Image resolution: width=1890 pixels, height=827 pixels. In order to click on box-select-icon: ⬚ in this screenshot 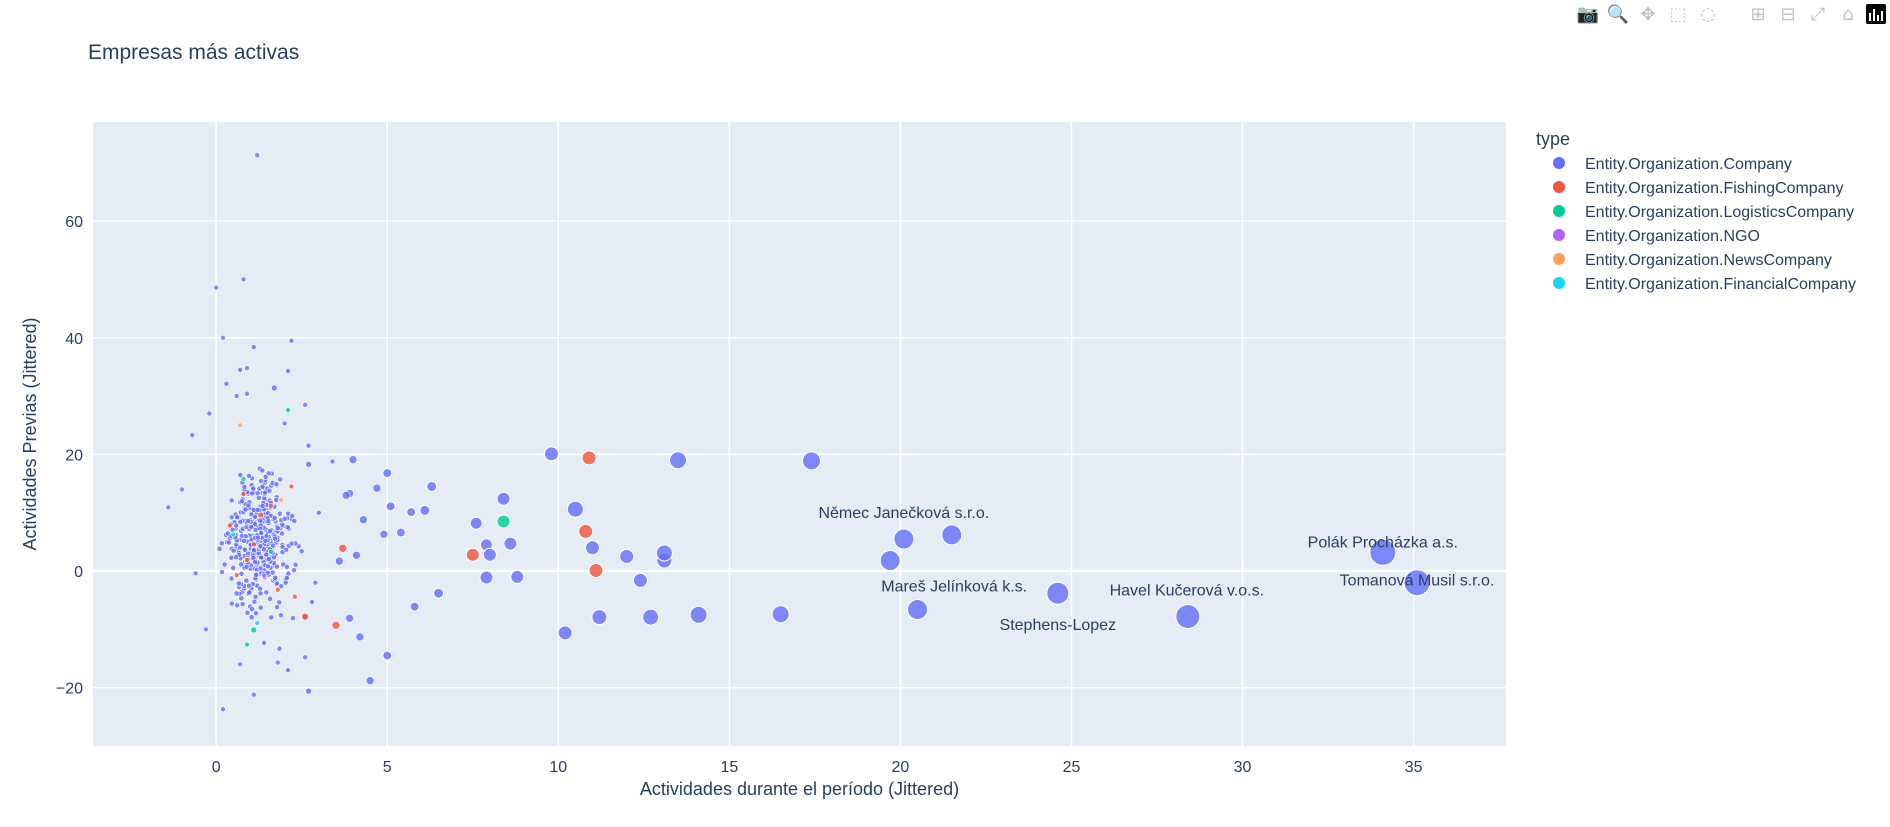, I will do `click(1678, 14)`.